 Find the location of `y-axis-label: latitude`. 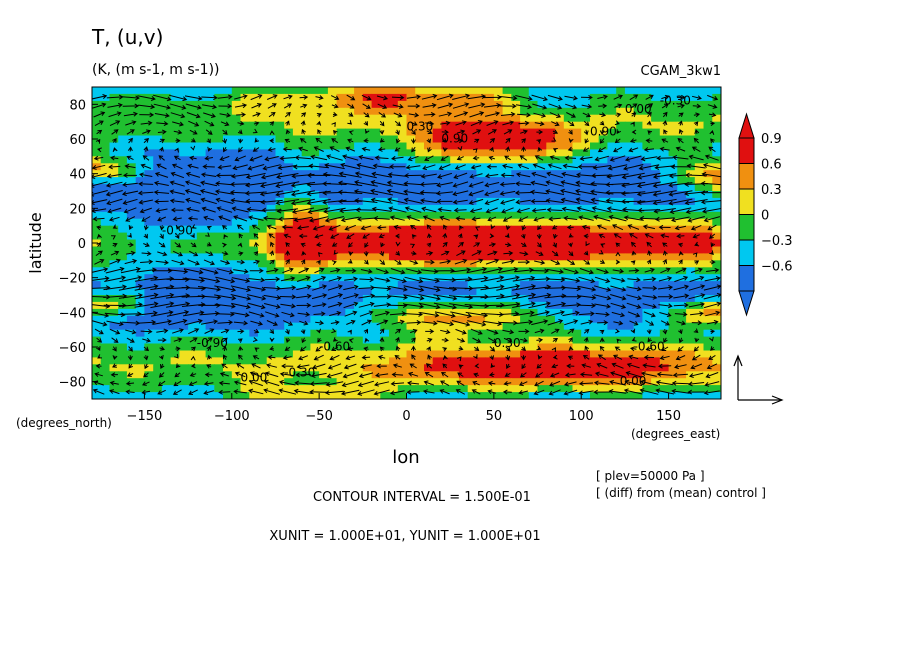

y-axis-label: latitude is located at coordinates (35, 242).